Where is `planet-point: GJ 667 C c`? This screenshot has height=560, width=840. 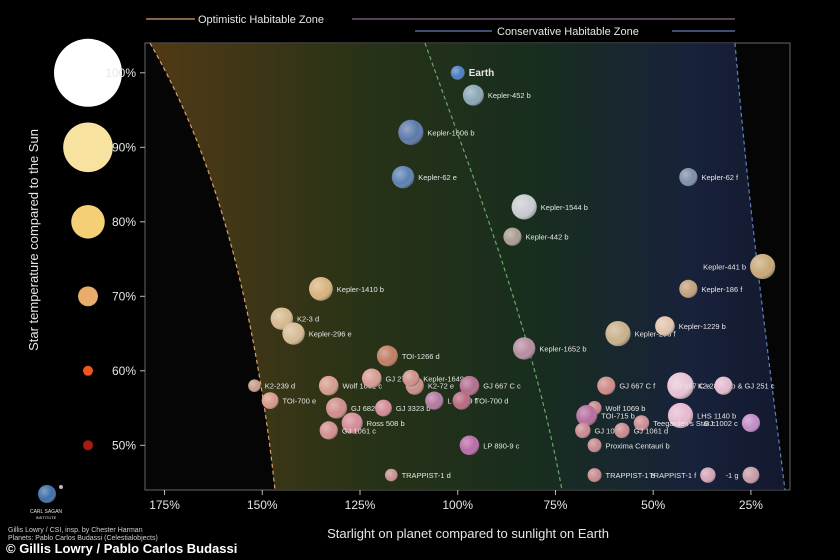 planet-point: GJ 667 C c is located at coordinates (490, 385).